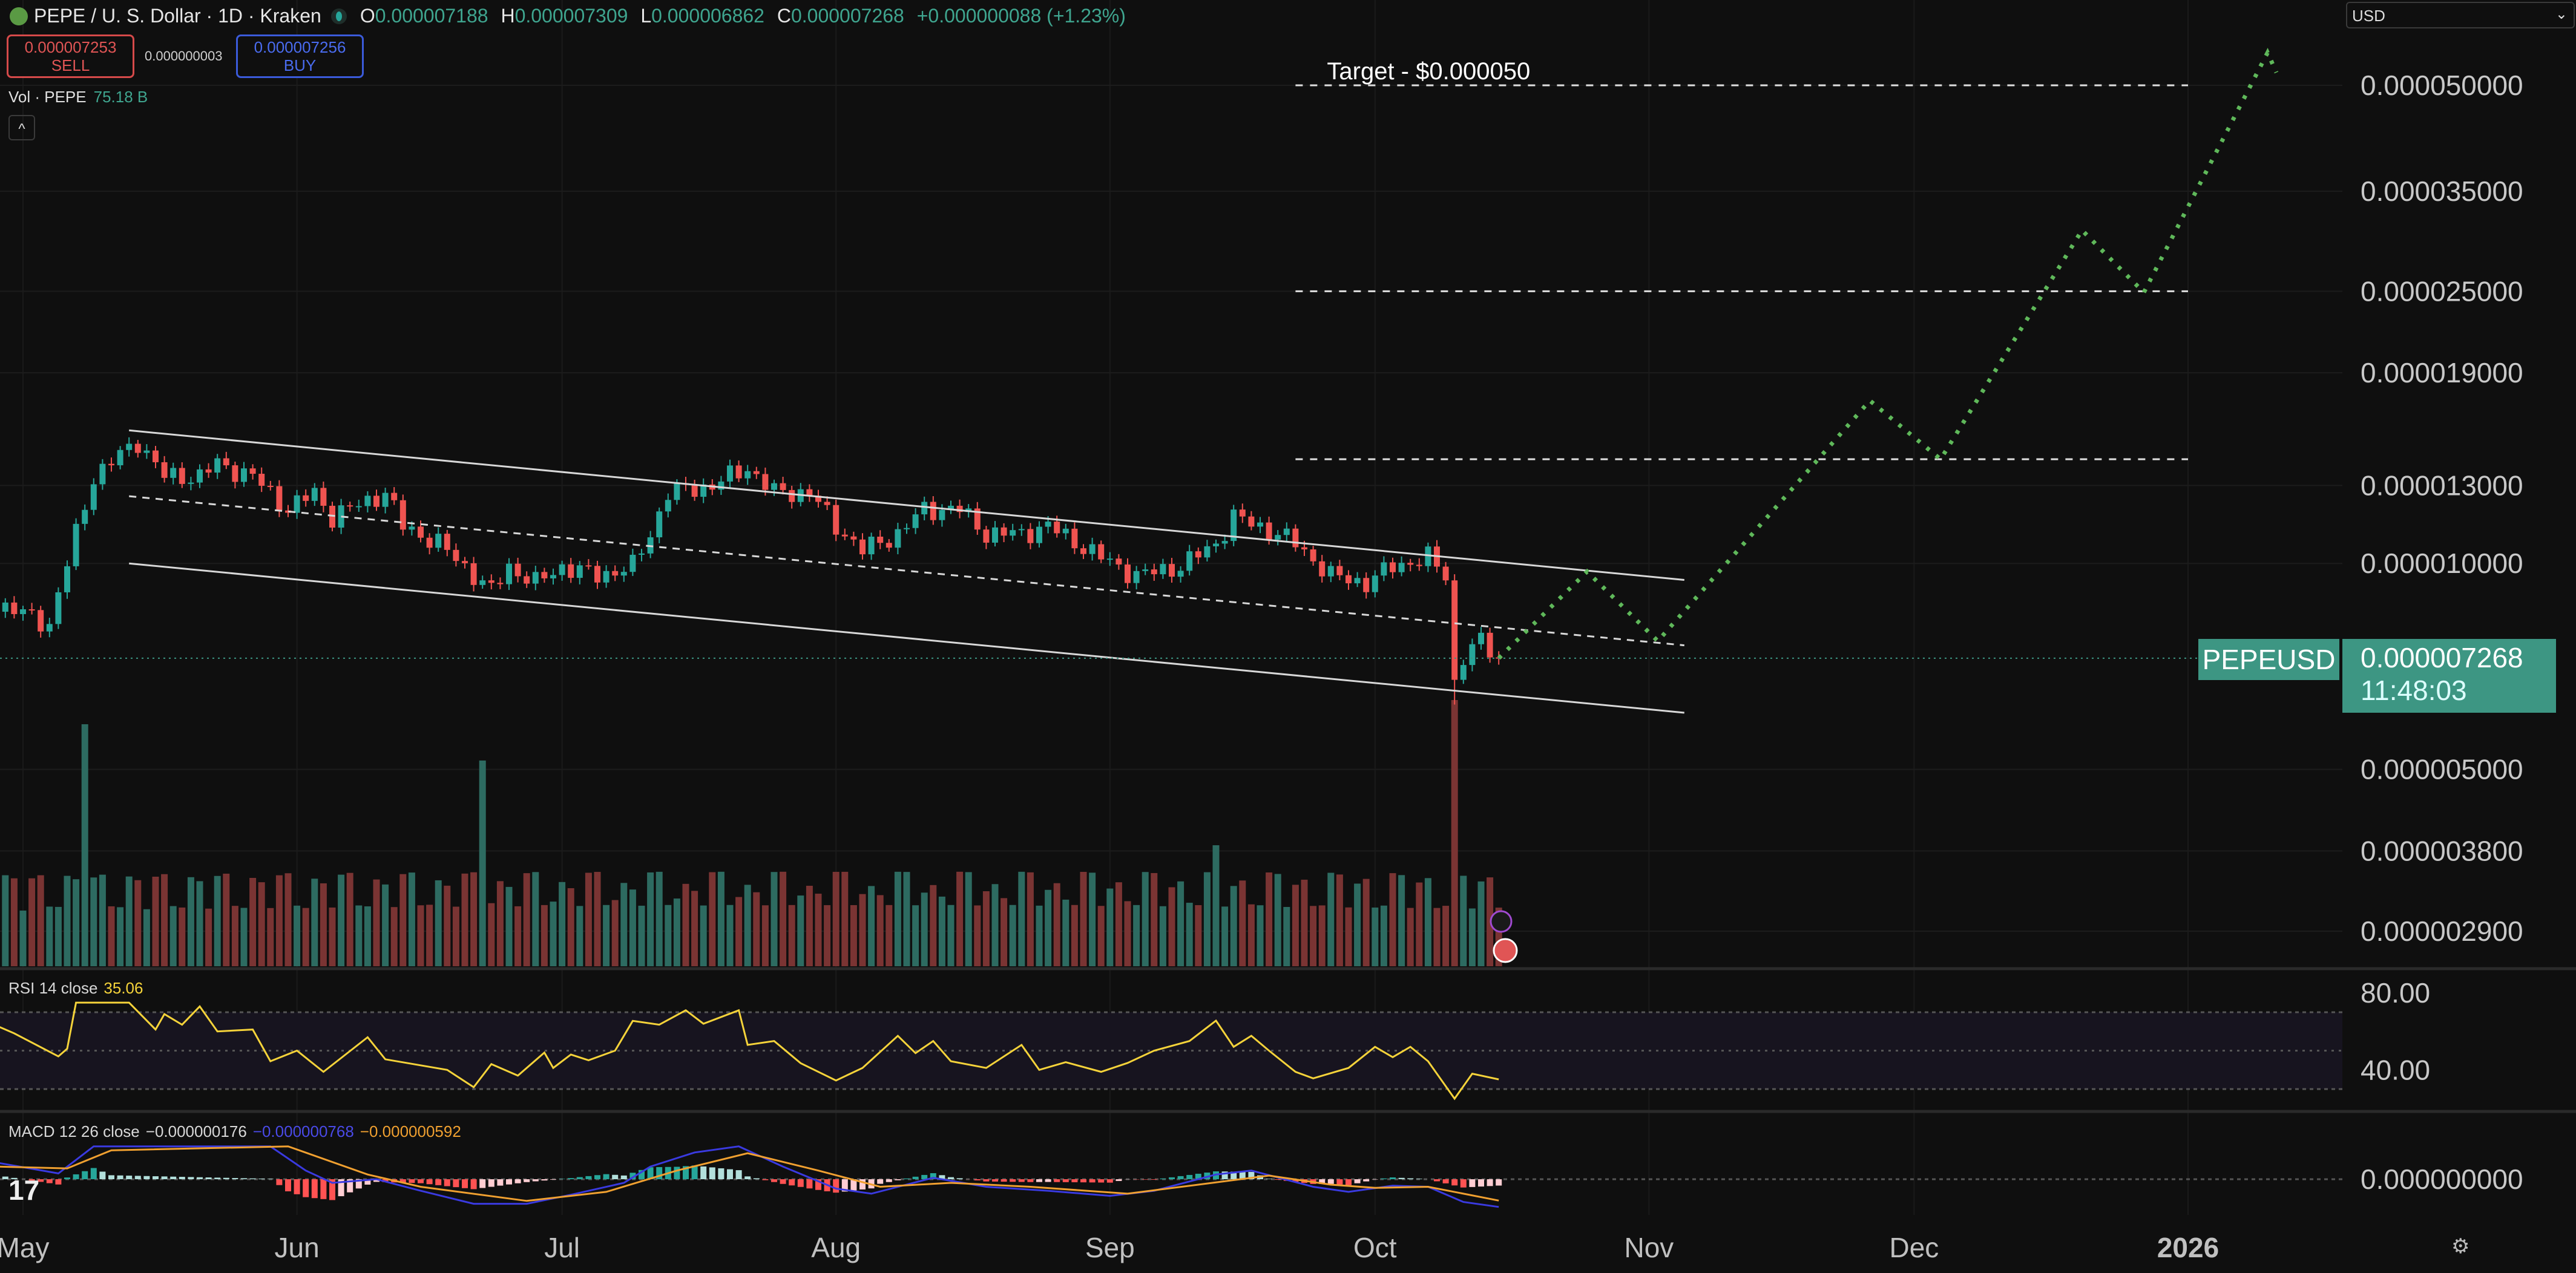 The width and height of the screenshot is (2576, 1273). I want to click on settings-gear-icon: ⚙, so click(2460, 1246).